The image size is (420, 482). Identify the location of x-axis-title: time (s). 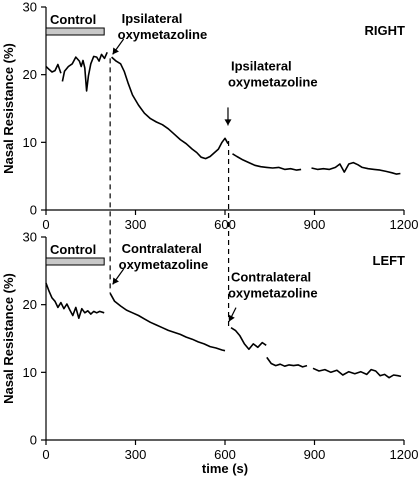
(225, 468).